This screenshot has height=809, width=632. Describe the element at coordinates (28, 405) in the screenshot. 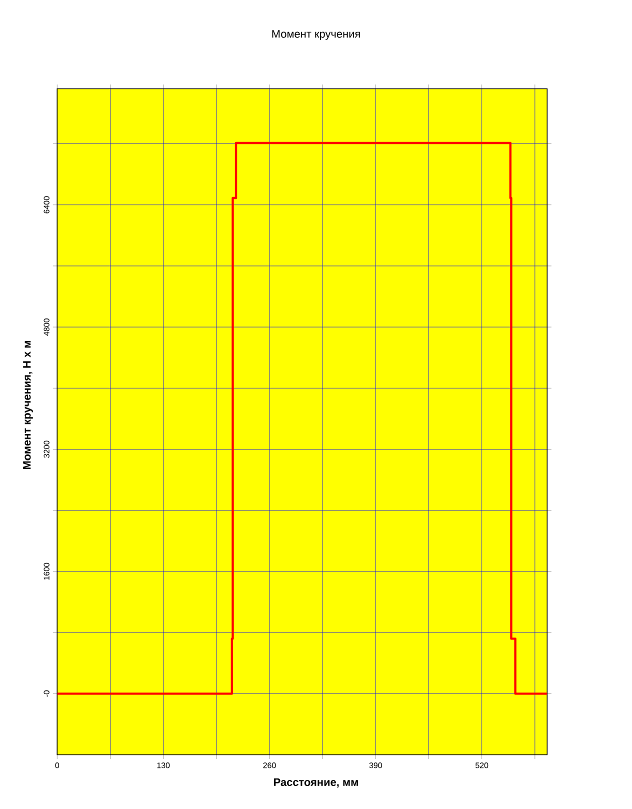

I see `y-axis-title: Момент кручения, Н х м` at that location.